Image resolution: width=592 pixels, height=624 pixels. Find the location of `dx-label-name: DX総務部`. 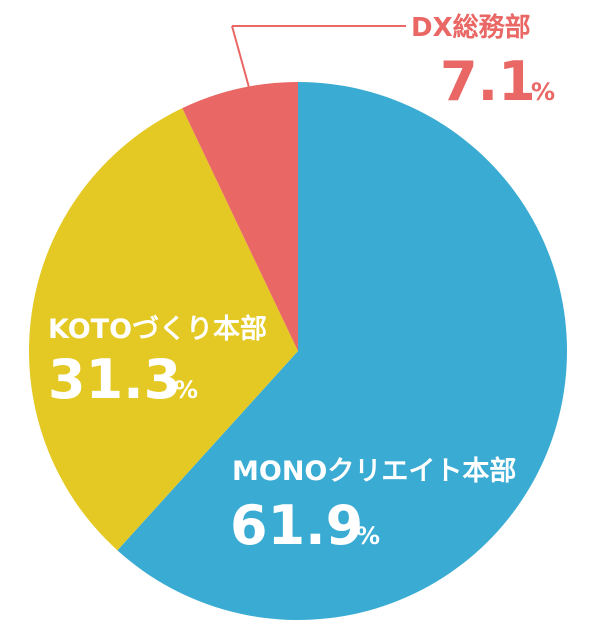

dx-label-name: DX総務部 is located at coordinates (471, 27).